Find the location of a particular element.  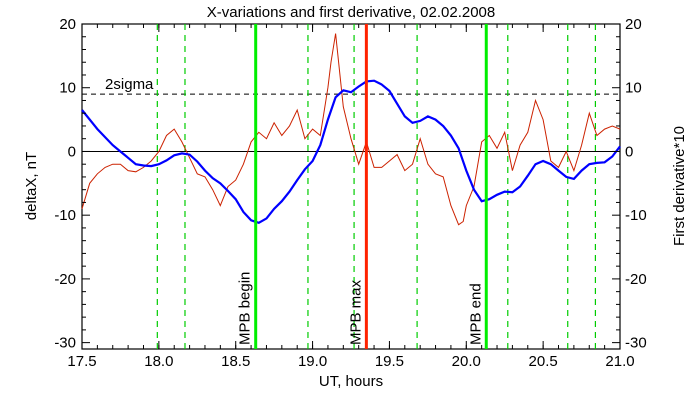

x-tick-label: 20.5 is located at coordinates (543, 361).